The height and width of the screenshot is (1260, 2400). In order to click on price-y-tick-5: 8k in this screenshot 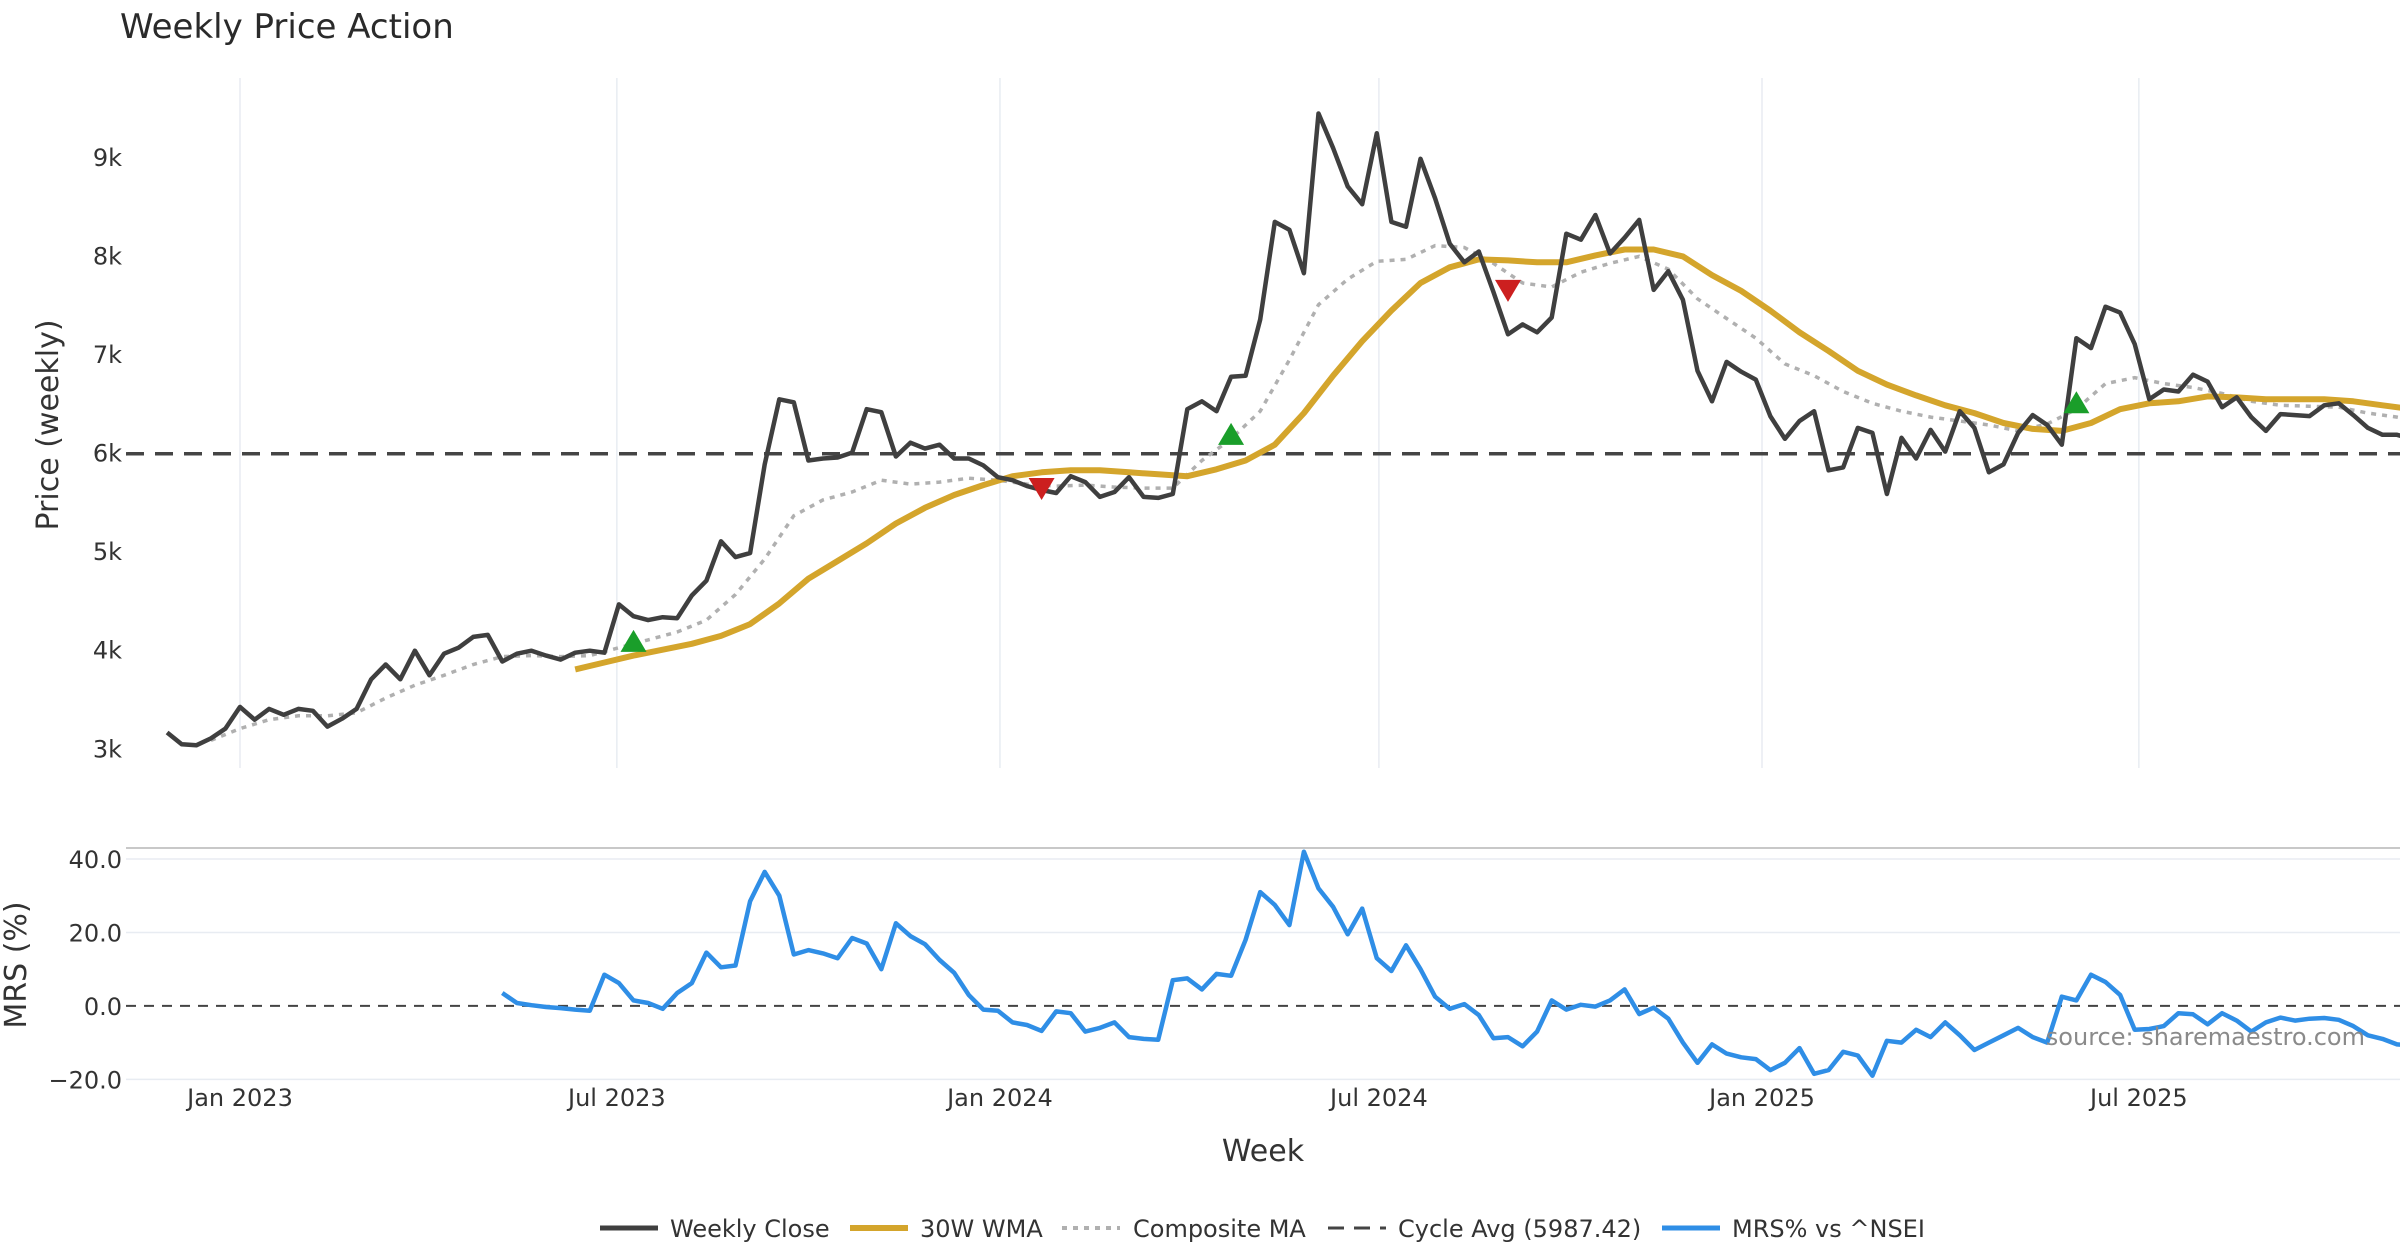, I will do `click(107, 256)`.